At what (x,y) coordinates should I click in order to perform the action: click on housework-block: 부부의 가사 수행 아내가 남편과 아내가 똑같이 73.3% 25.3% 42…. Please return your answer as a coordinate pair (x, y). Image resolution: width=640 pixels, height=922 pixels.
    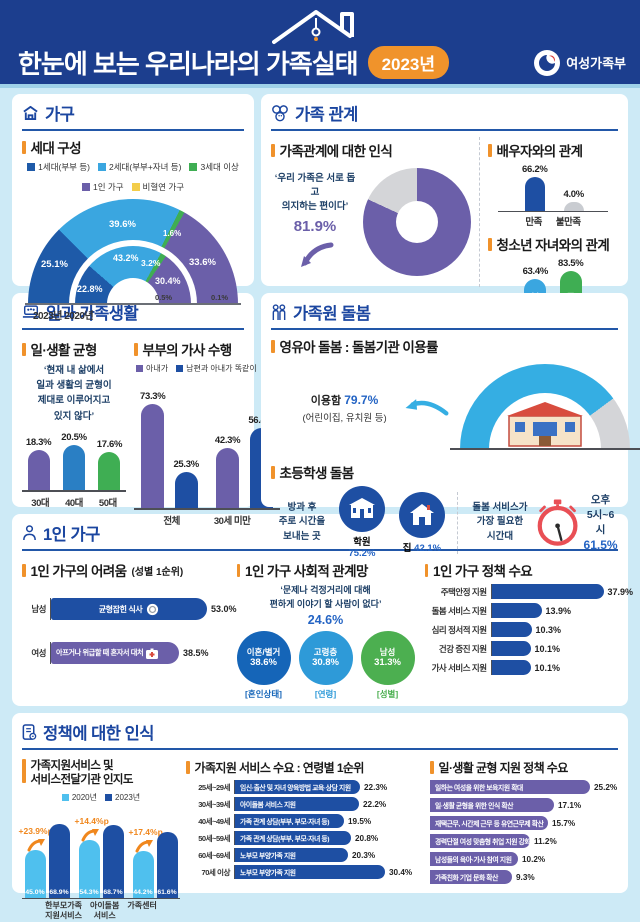
    Looking at the image, I should click on (207, 431).